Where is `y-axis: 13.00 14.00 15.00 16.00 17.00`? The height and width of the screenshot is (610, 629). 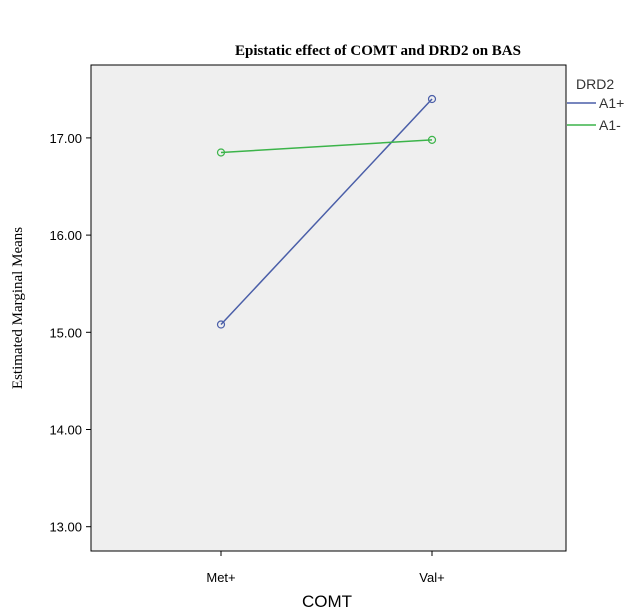
y-axis: 13.00 14.00 15.00 16.00 17.00 is located at coordinates (70, 333).